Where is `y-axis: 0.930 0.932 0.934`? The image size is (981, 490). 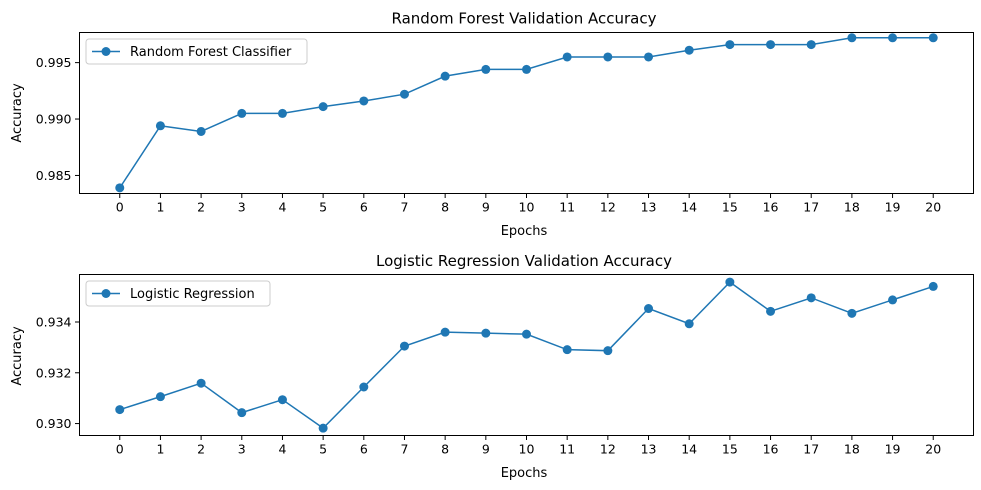 y-axis: 0.930 0.932 0.934 is located at coordinates (58, 372).